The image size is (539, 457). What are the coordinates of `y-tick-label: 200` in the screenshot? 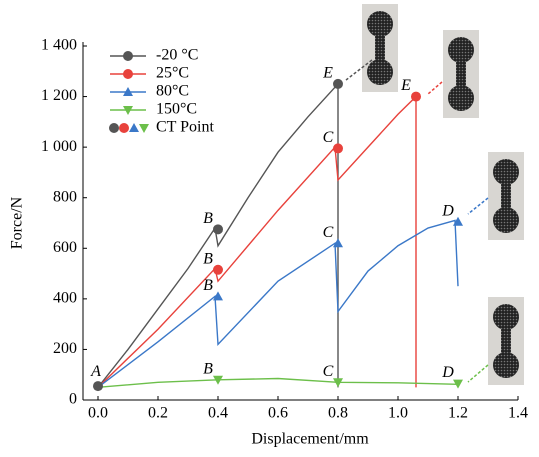 It's located at (65, 348).